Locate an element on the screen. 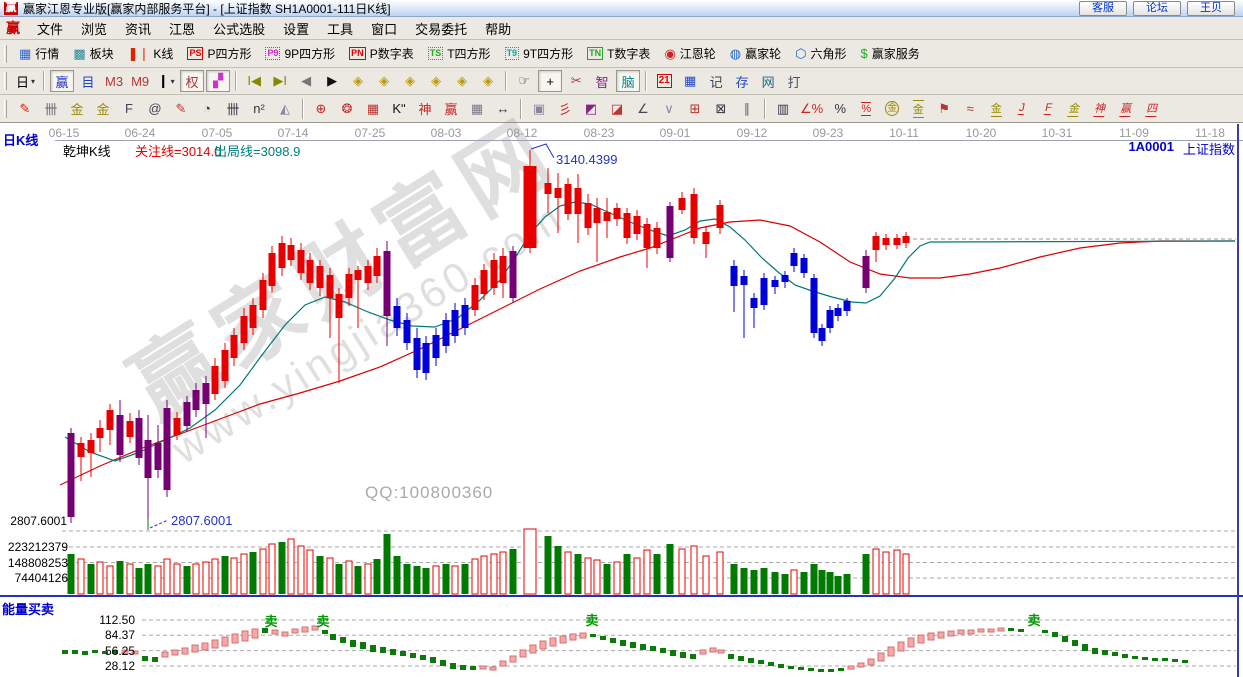  span-arrows-tool: ↔ is located at coordinates (503, 109).